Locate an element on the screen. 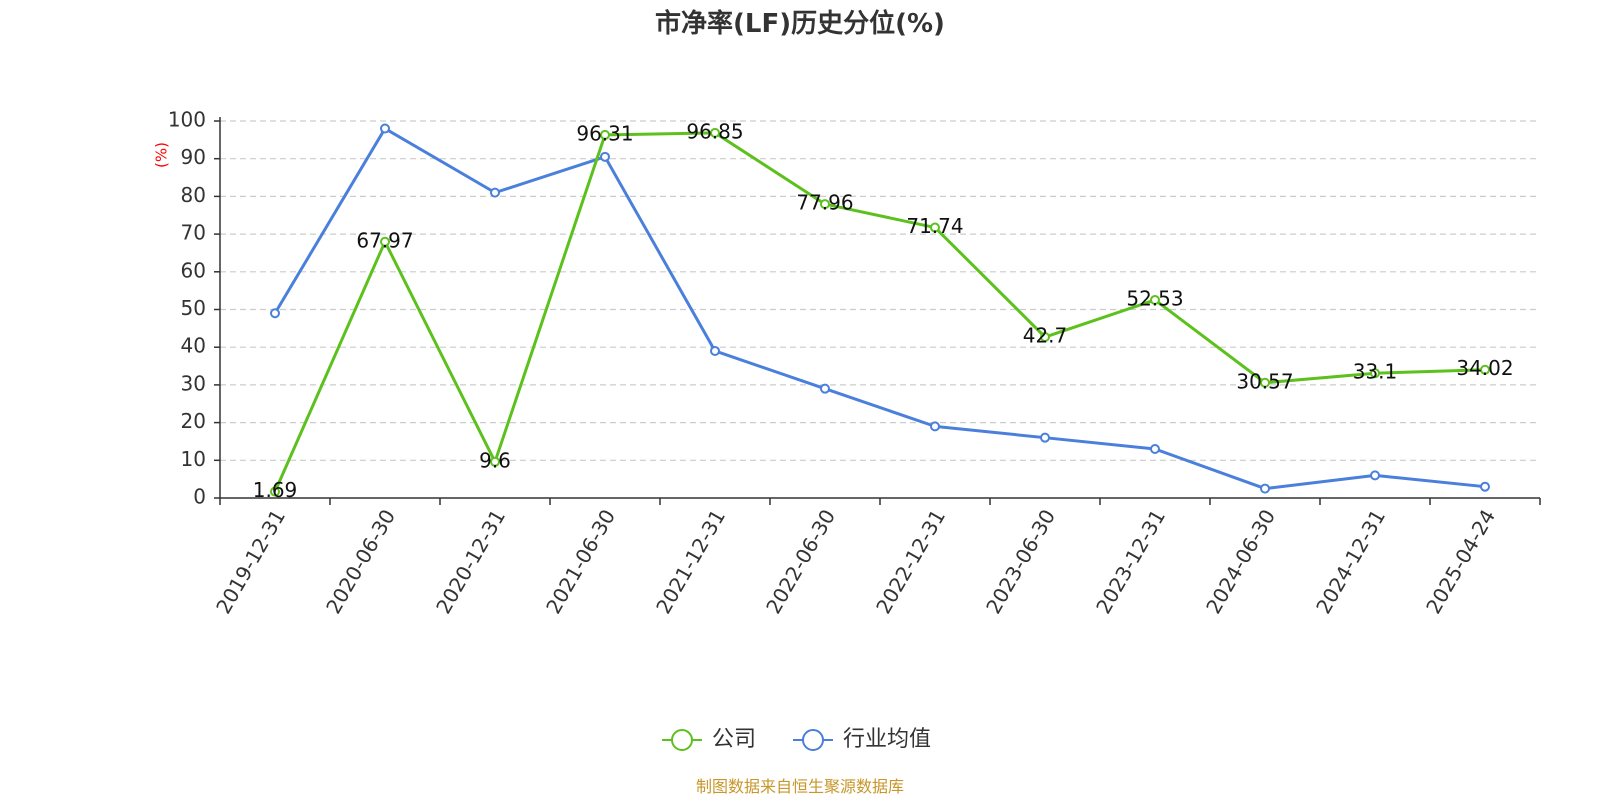 The height and width of the screenshot is (800, 1600). data-label: 9.6 is located at coordinates (495, 460).